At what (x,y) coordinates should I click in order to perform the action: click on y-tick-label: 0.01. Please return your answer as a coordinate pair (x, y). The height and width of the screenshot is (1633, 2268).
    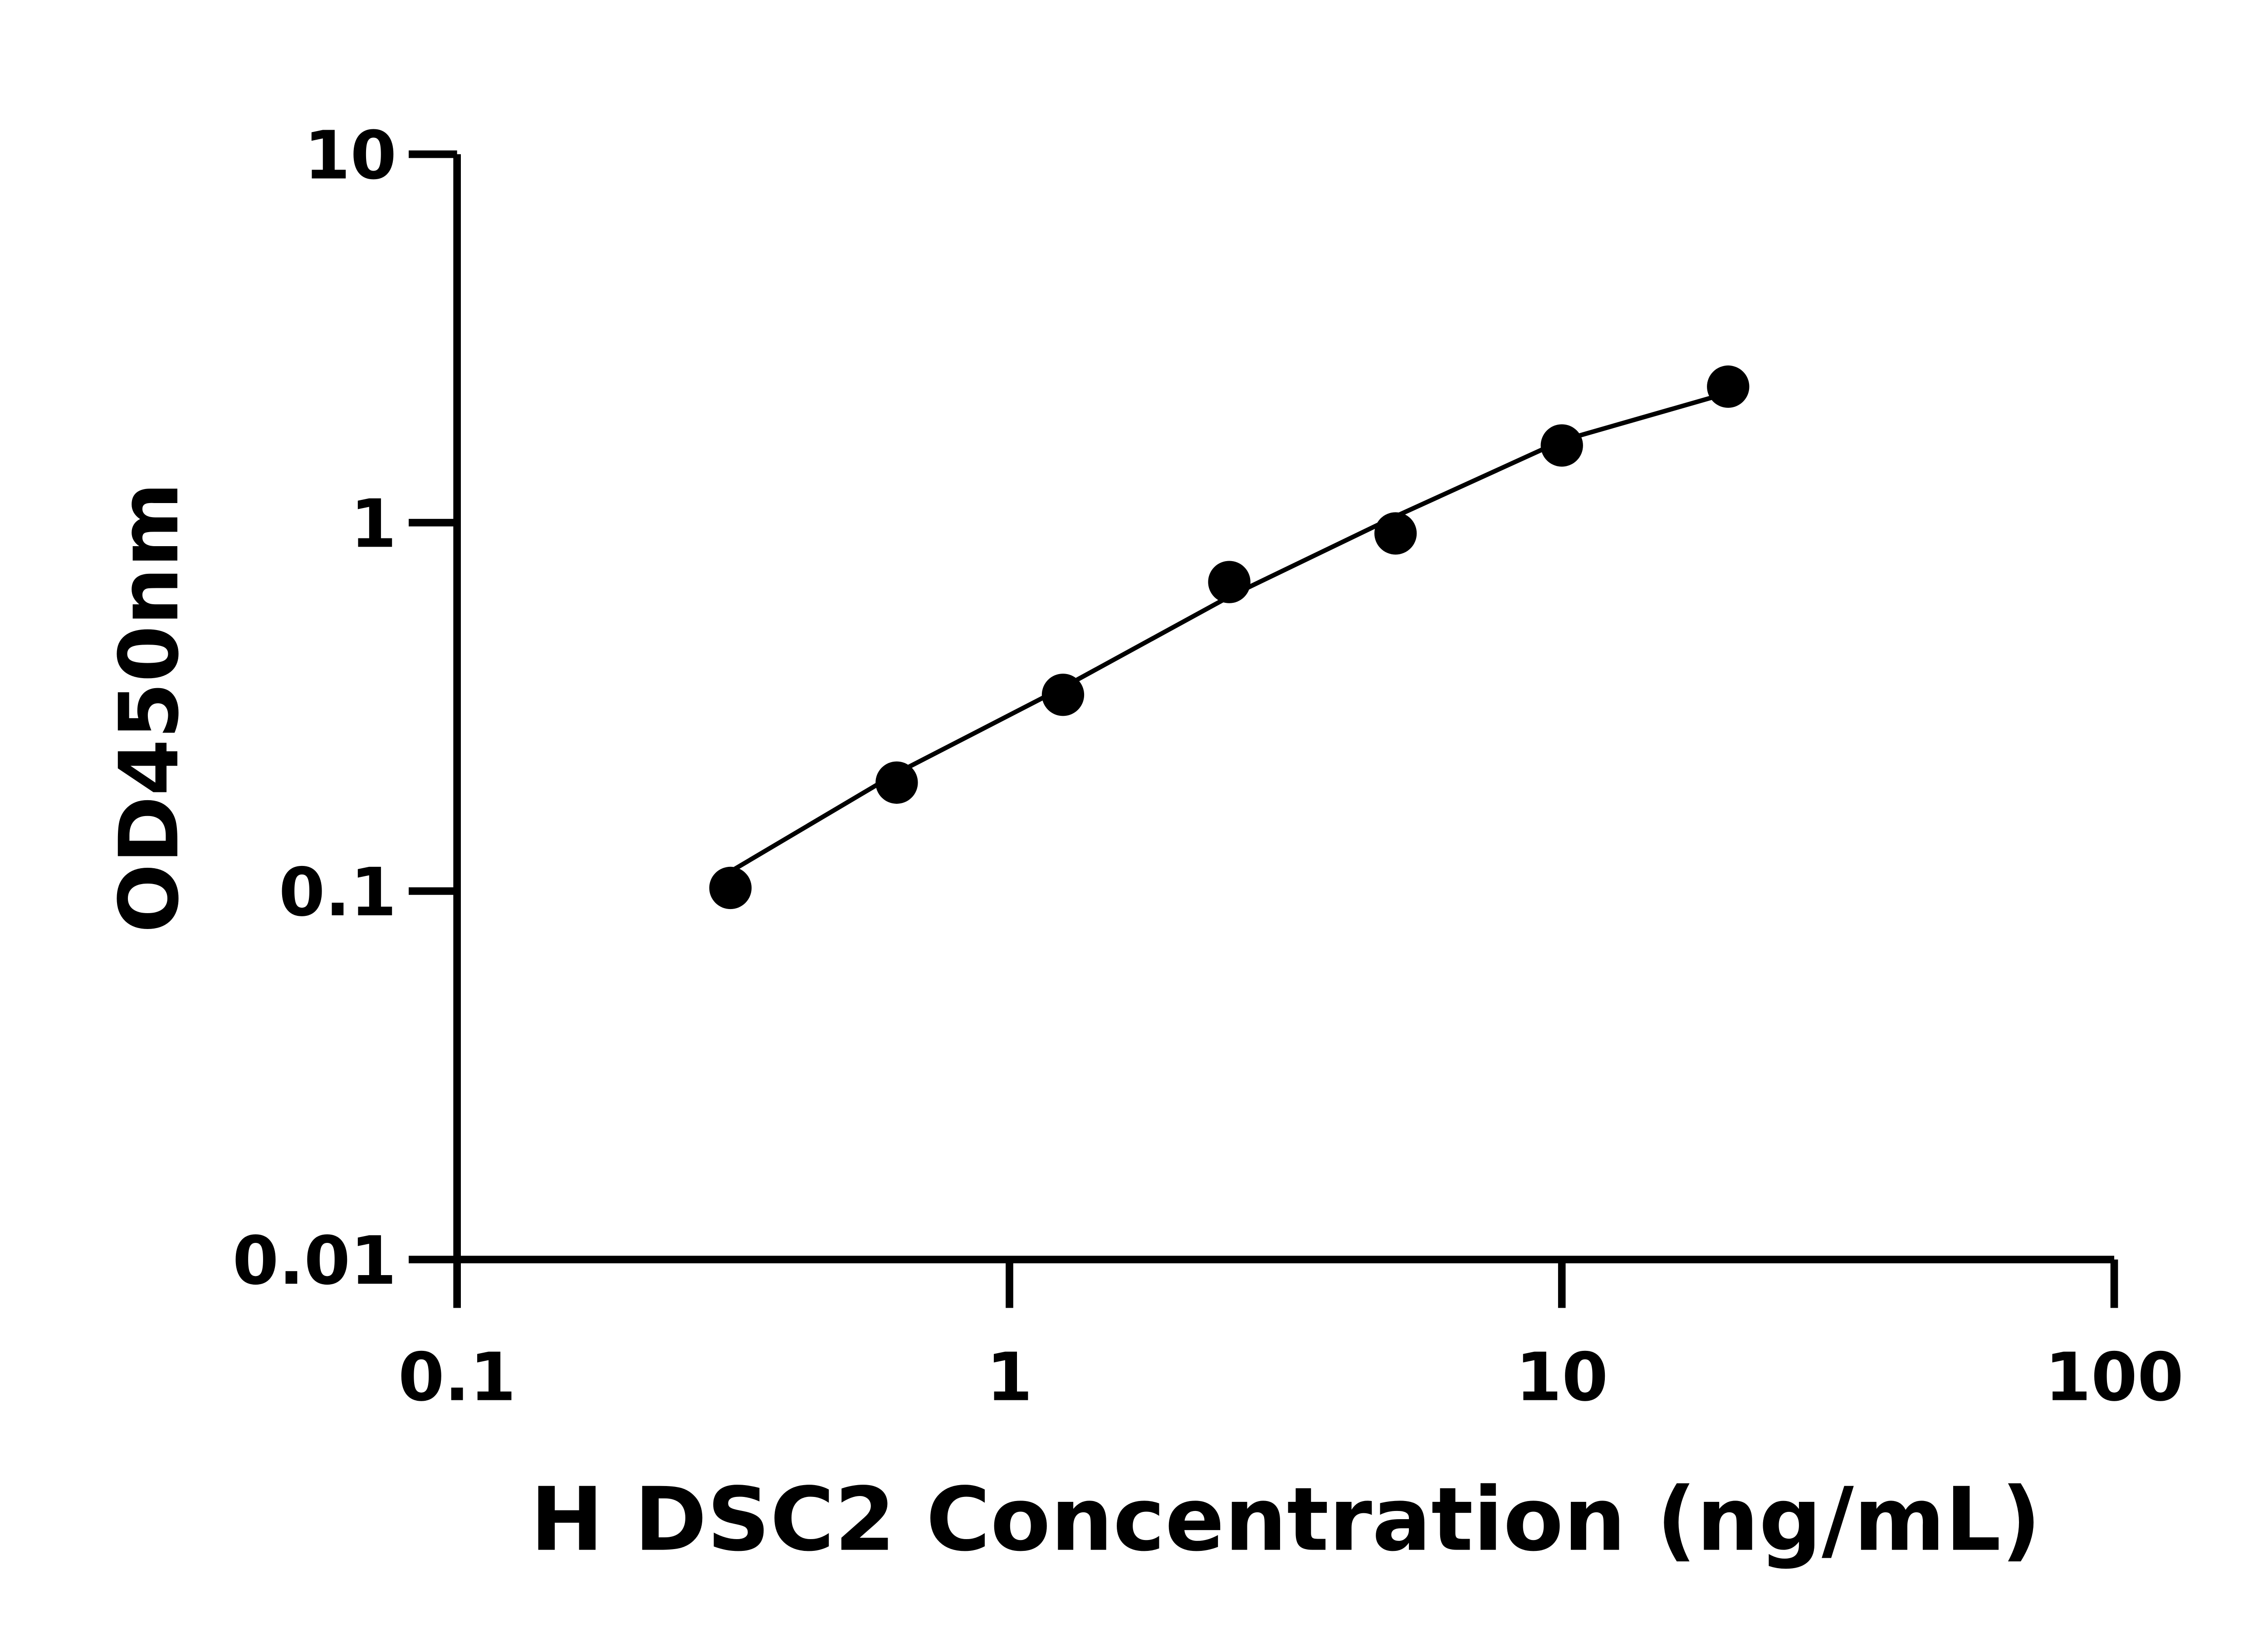
    Looking at the image, I should click on (314, 1261).